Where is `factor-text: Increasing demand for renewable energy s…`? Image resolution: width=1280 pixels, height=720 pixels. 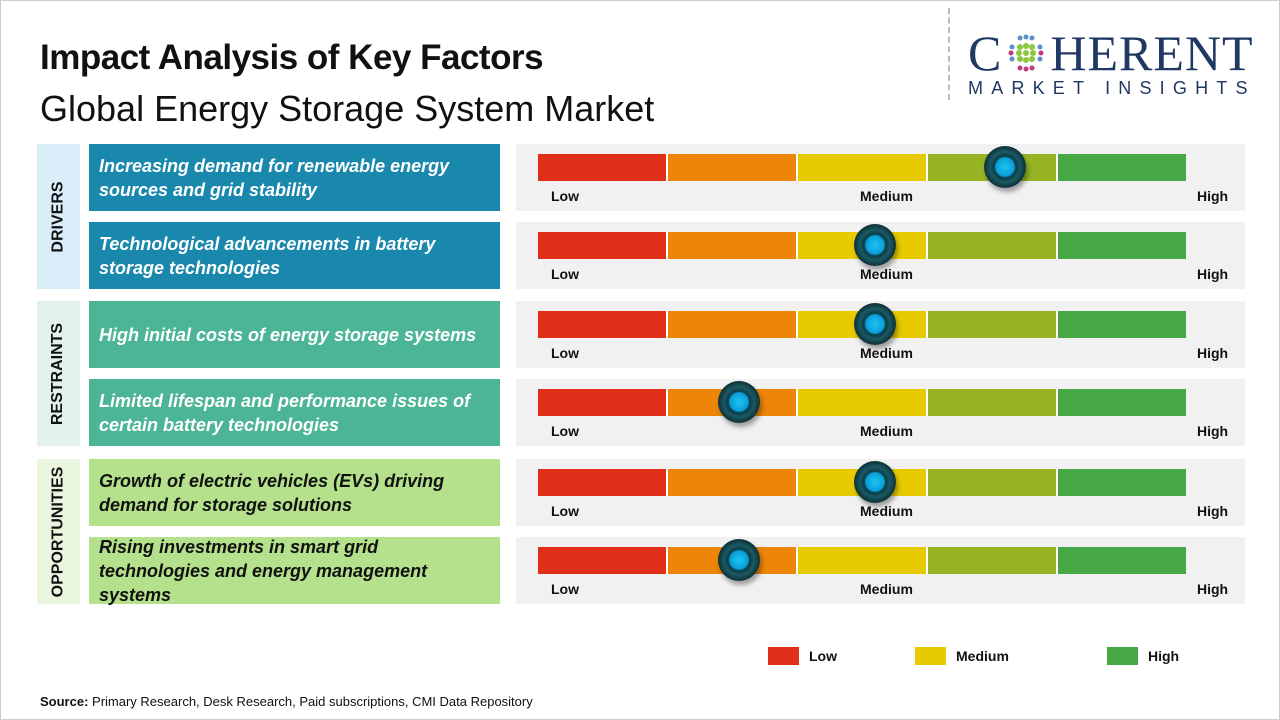
factor-text: Increasing demand for renewable energy s… is located at coordinates (294, 177).